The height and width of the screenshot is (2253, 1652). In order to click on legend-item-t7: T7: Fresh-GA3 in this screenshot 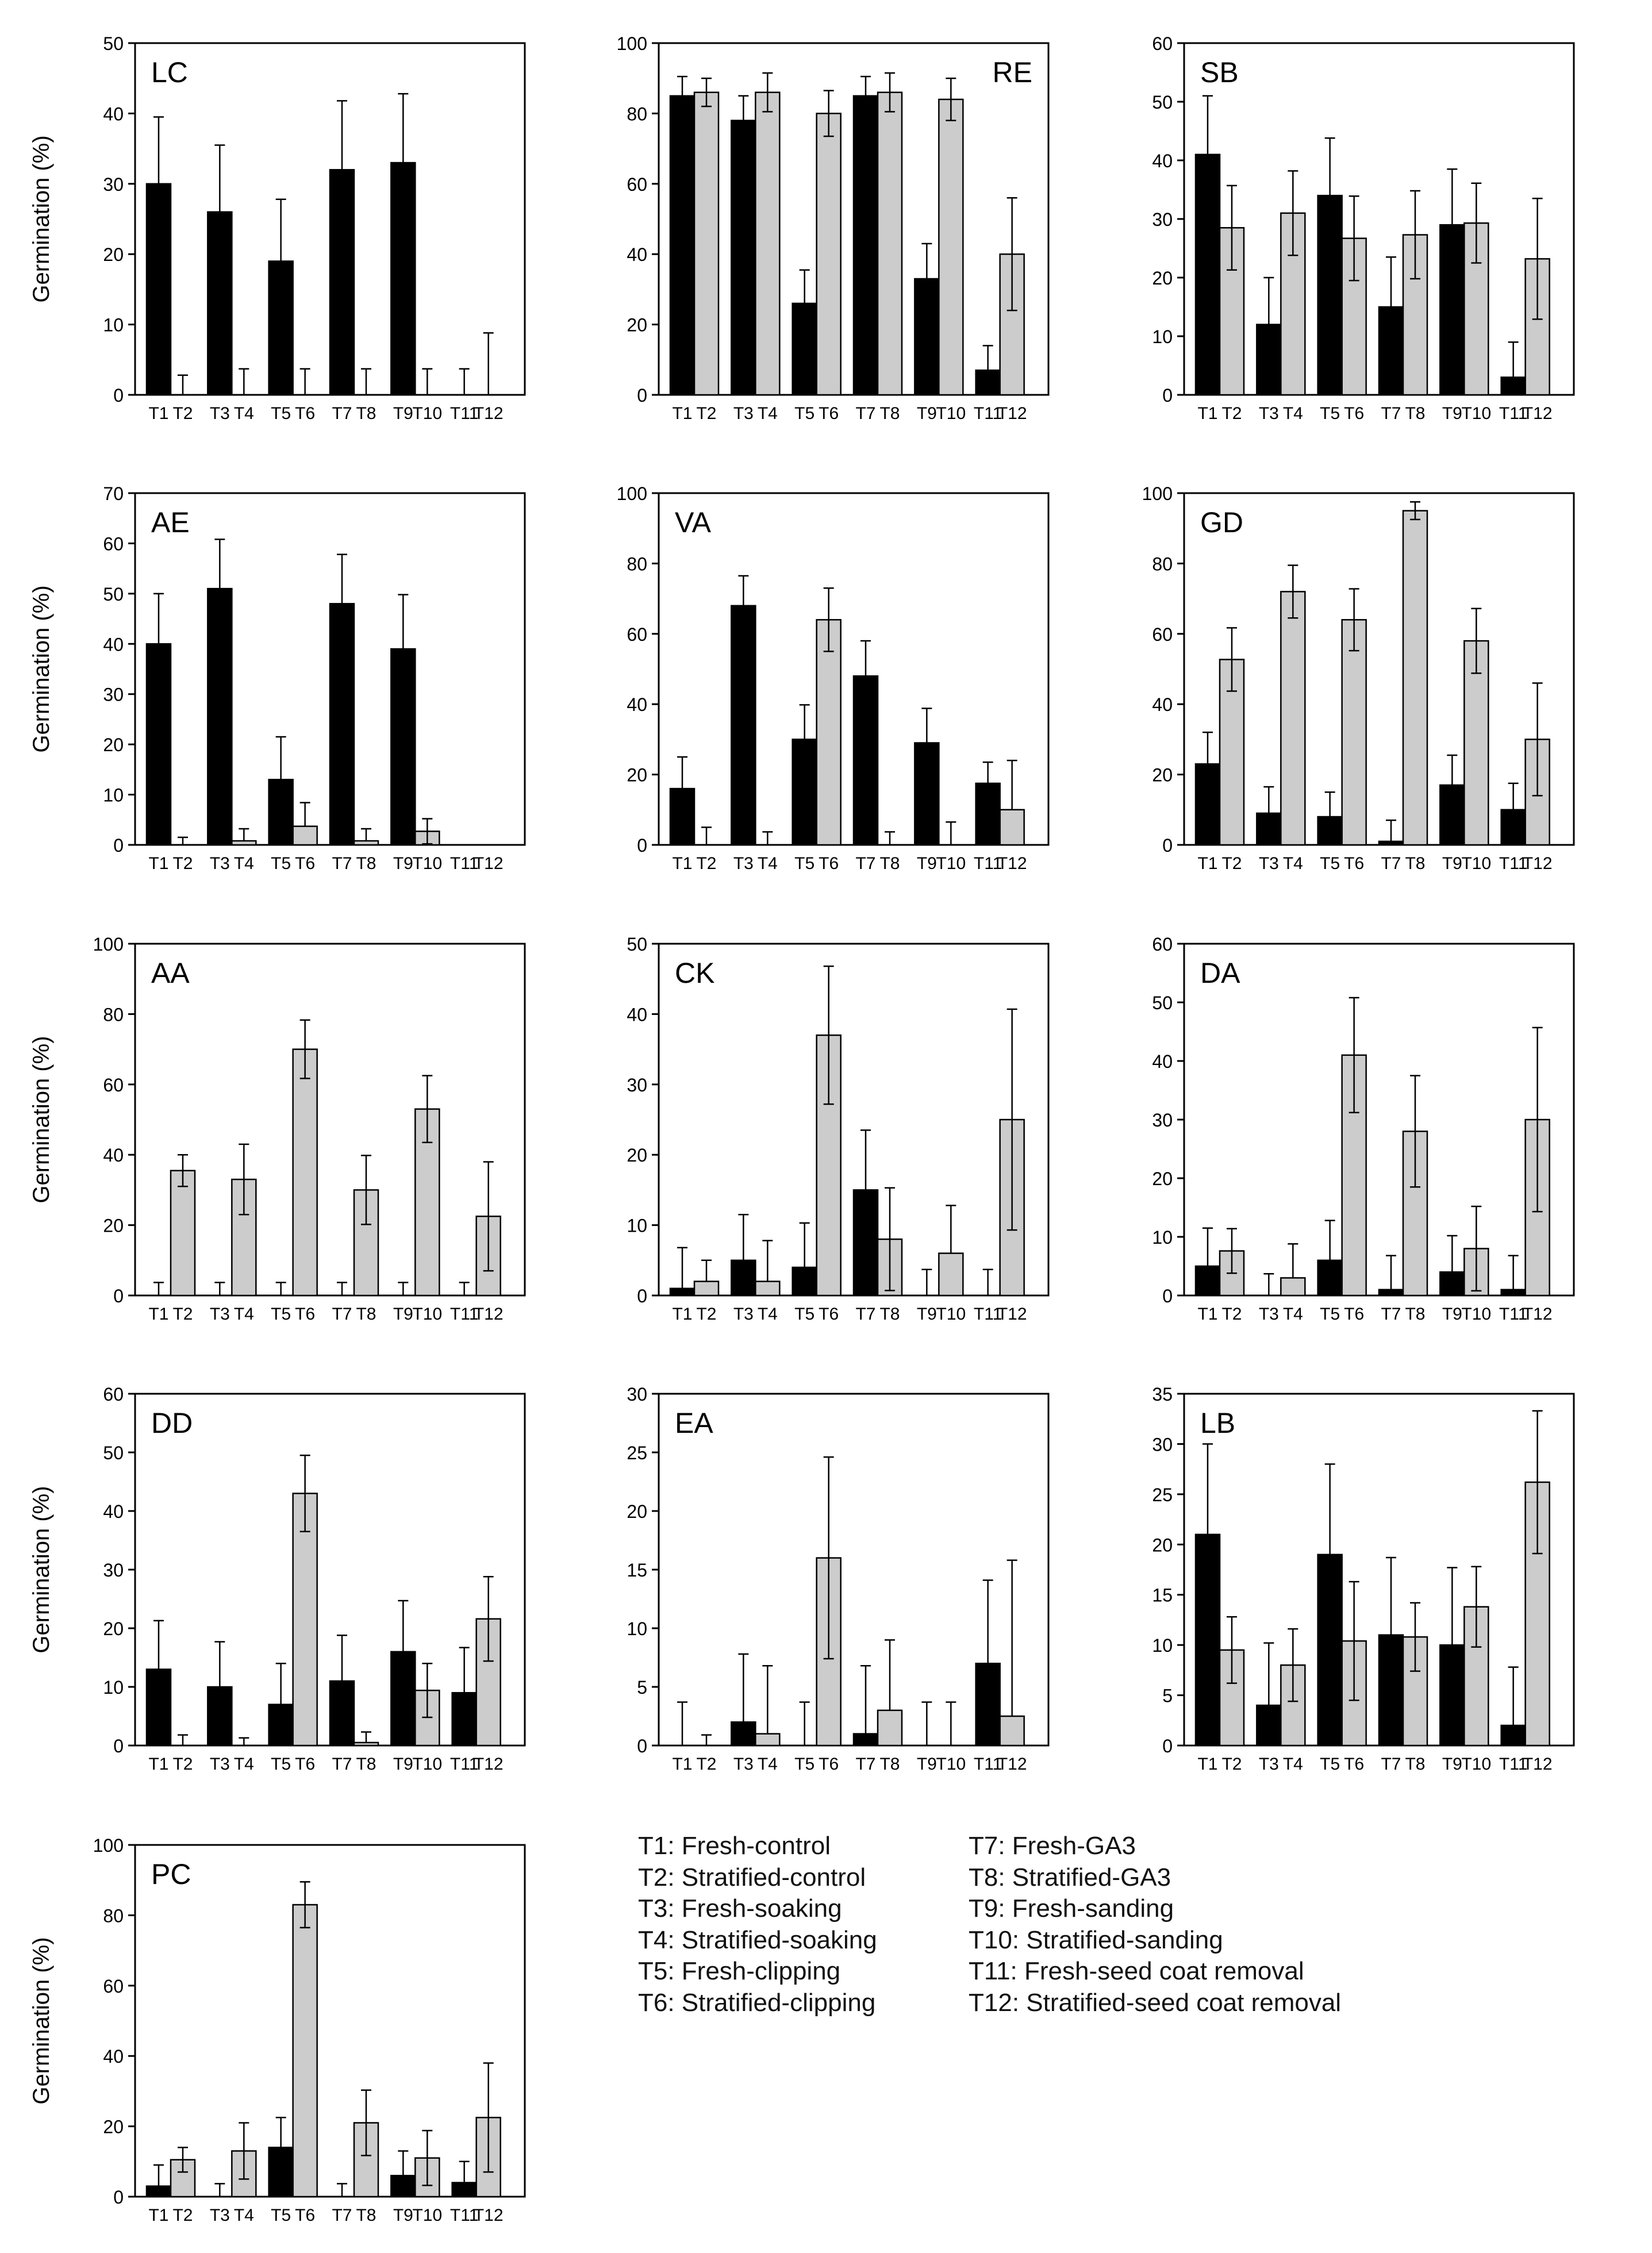, I will do `click(1052, 1846)`.